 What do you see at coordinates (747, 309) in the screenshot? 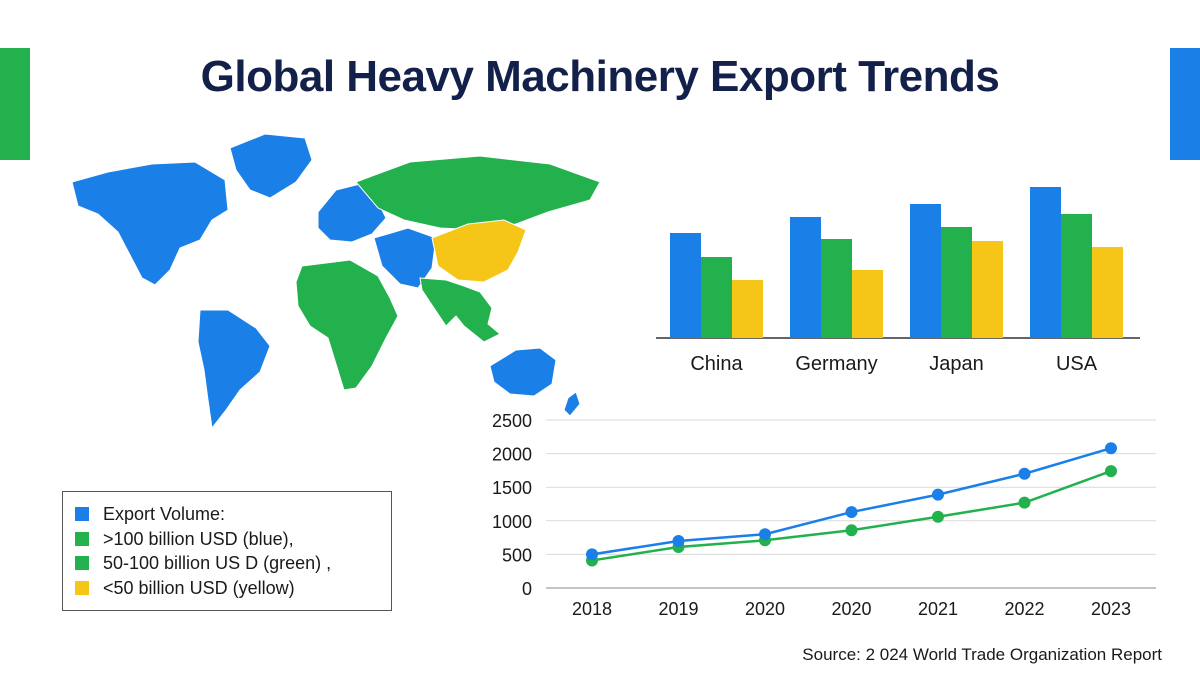
I see `bar-china-yellow` at bounding box center [747, 309].